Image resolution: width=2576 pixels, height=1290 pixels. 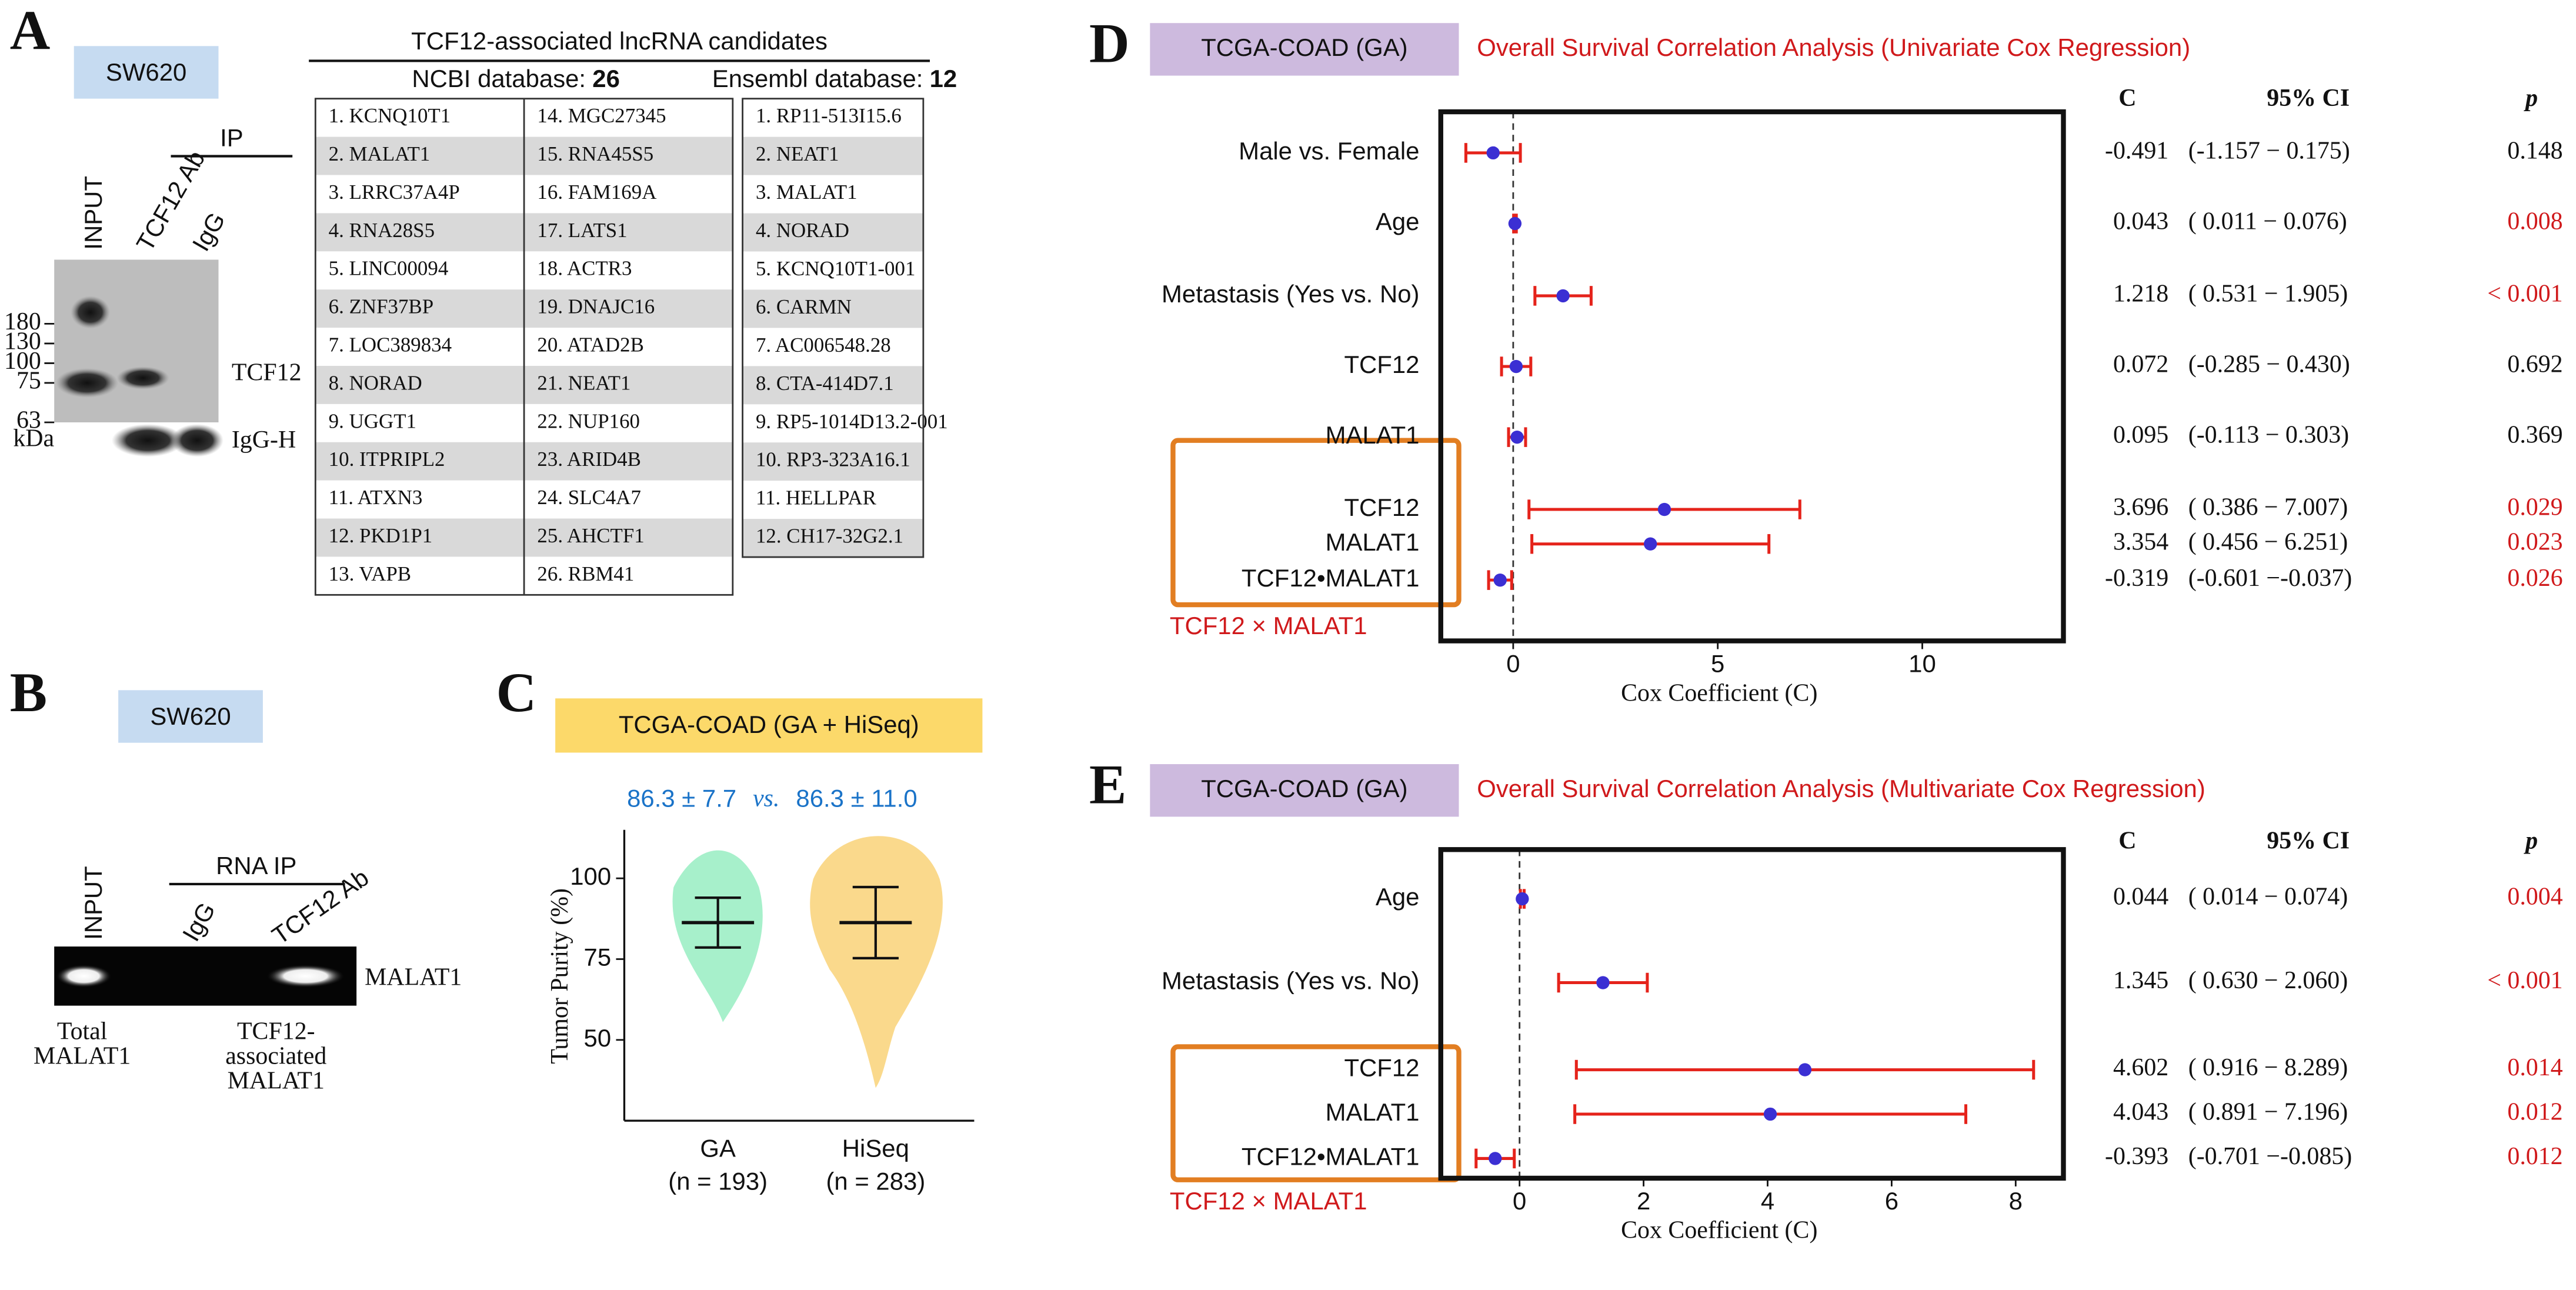 What do you see at coordinates (585, 573) in the screenshot?
I see `table-cell: 26. RBM41` at bounding box center [585, 573].